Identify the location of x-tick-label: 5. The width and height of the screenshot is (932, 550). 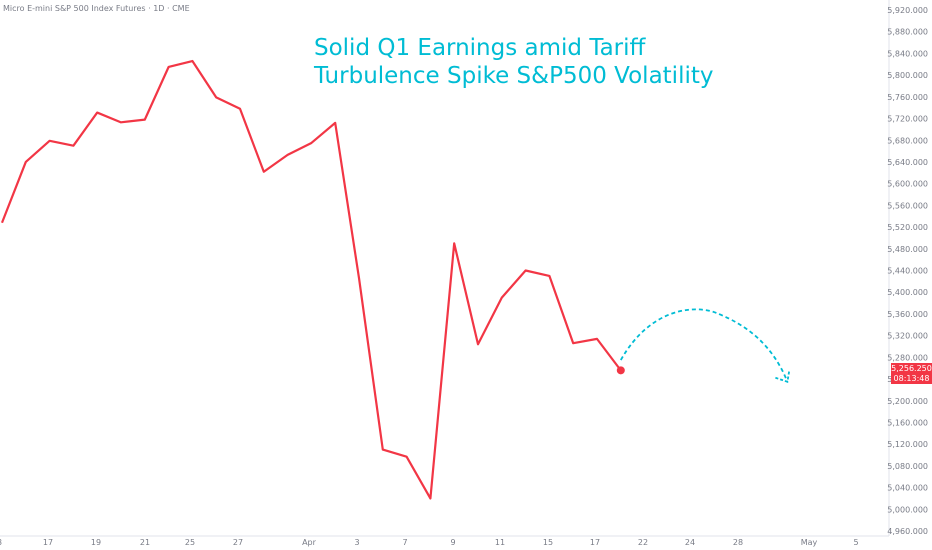
(855, 542).